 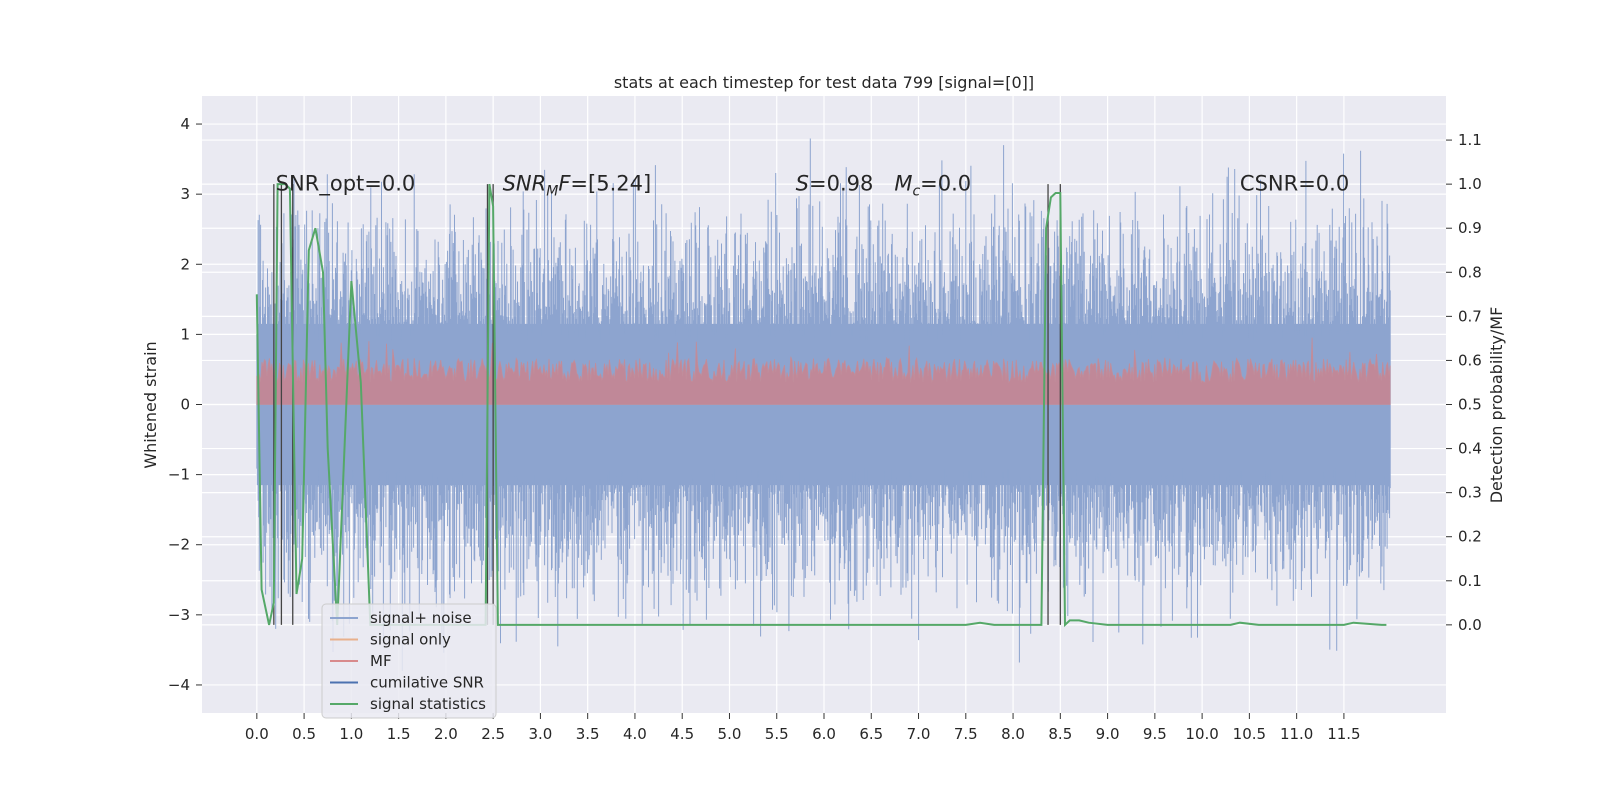 What do you see at coordinates (540, 734) in the screenshot?
I see `x-tick-label: 3.0` at bounding box center [540, 734].